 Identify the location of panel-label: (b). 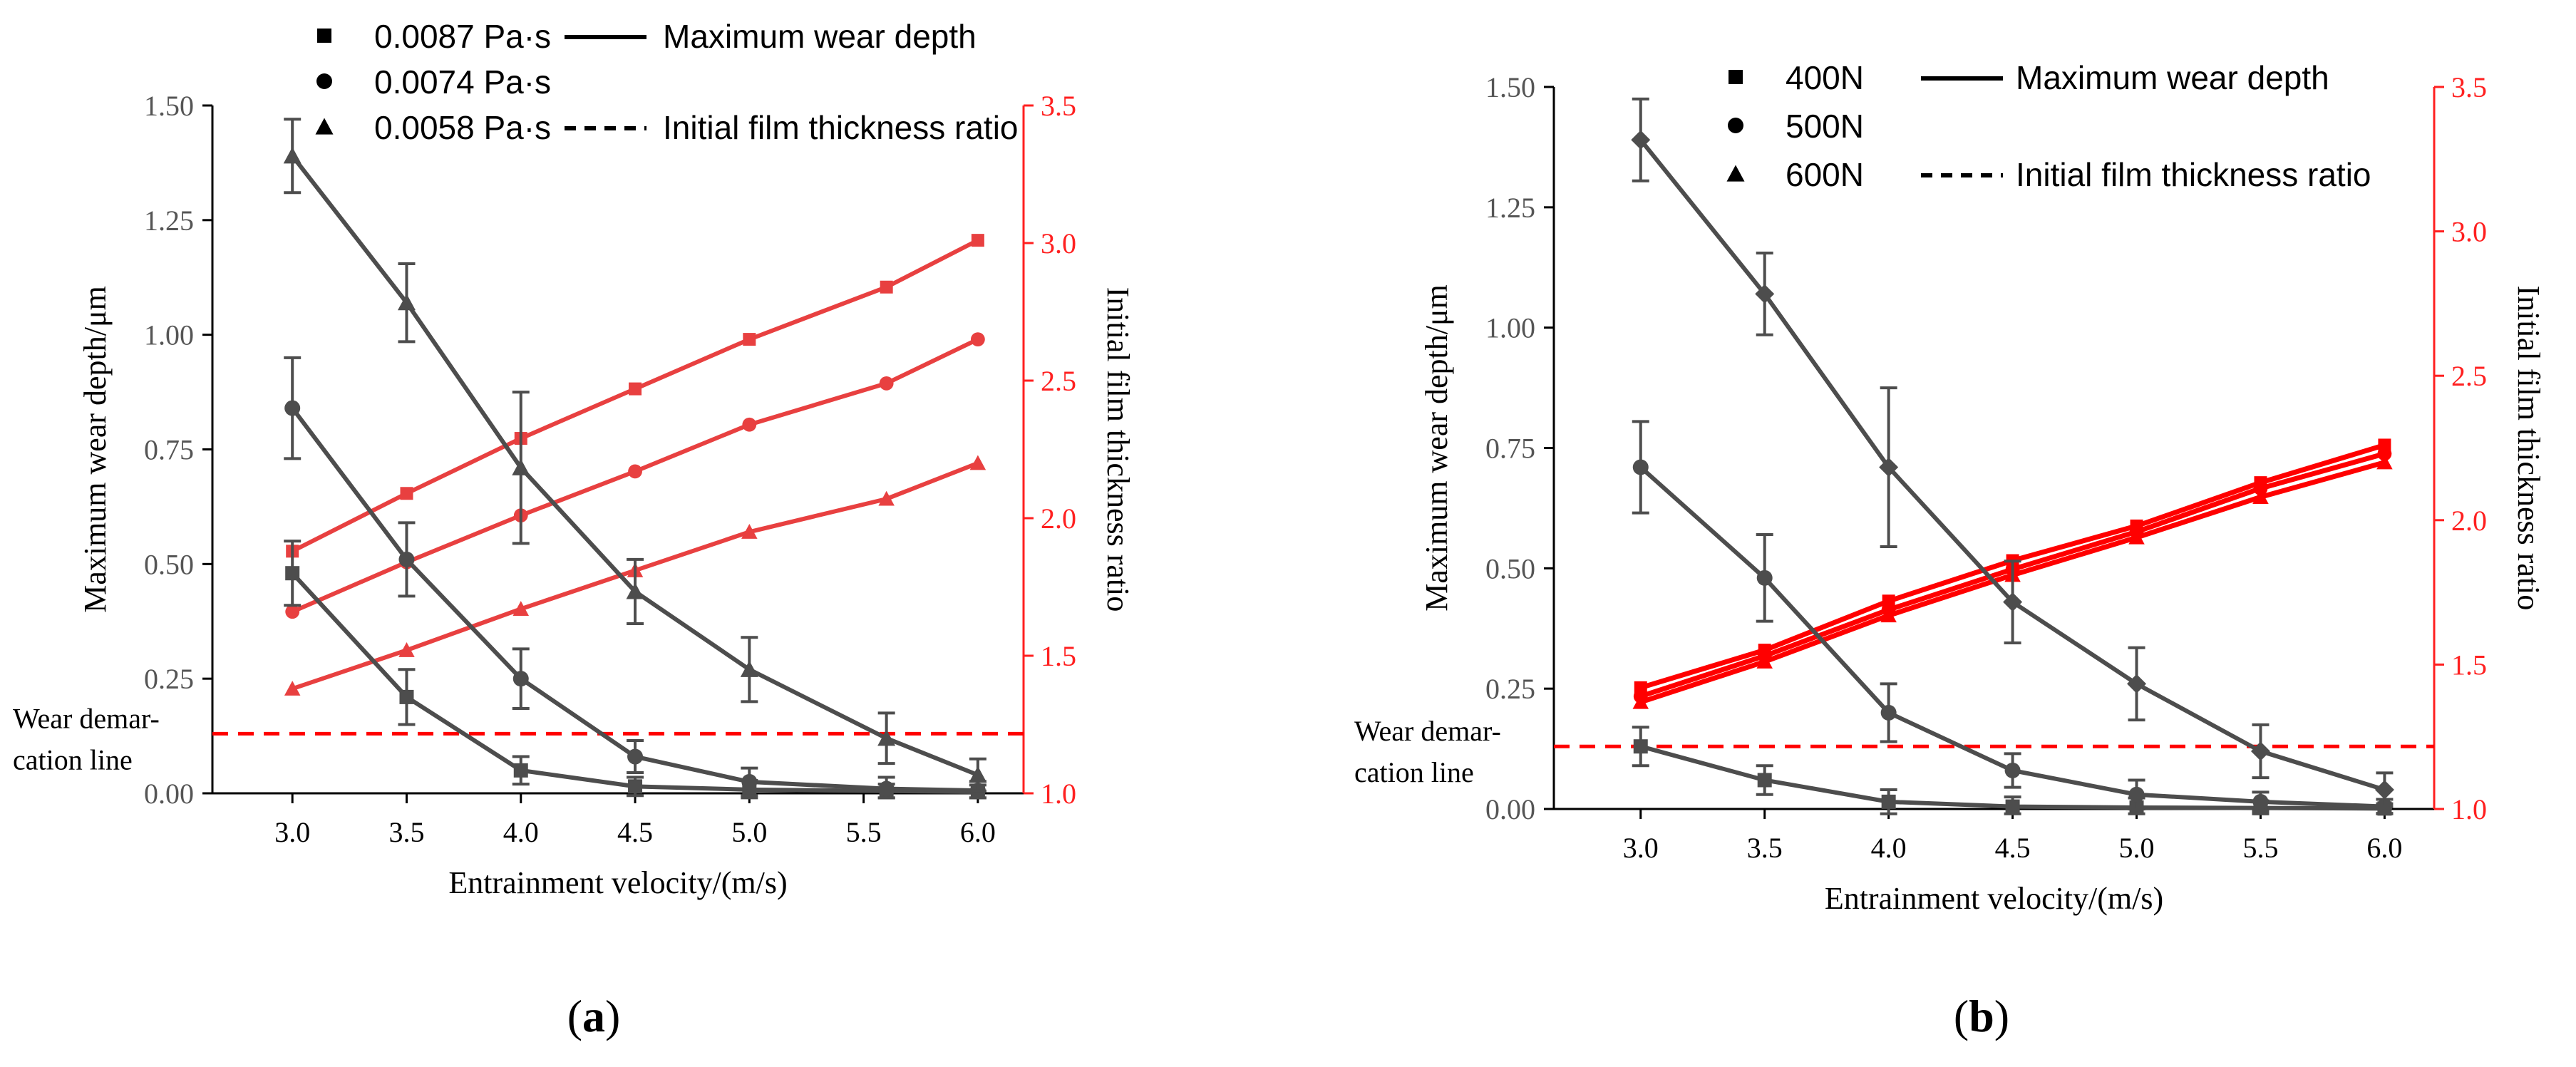
(1981, 1016).